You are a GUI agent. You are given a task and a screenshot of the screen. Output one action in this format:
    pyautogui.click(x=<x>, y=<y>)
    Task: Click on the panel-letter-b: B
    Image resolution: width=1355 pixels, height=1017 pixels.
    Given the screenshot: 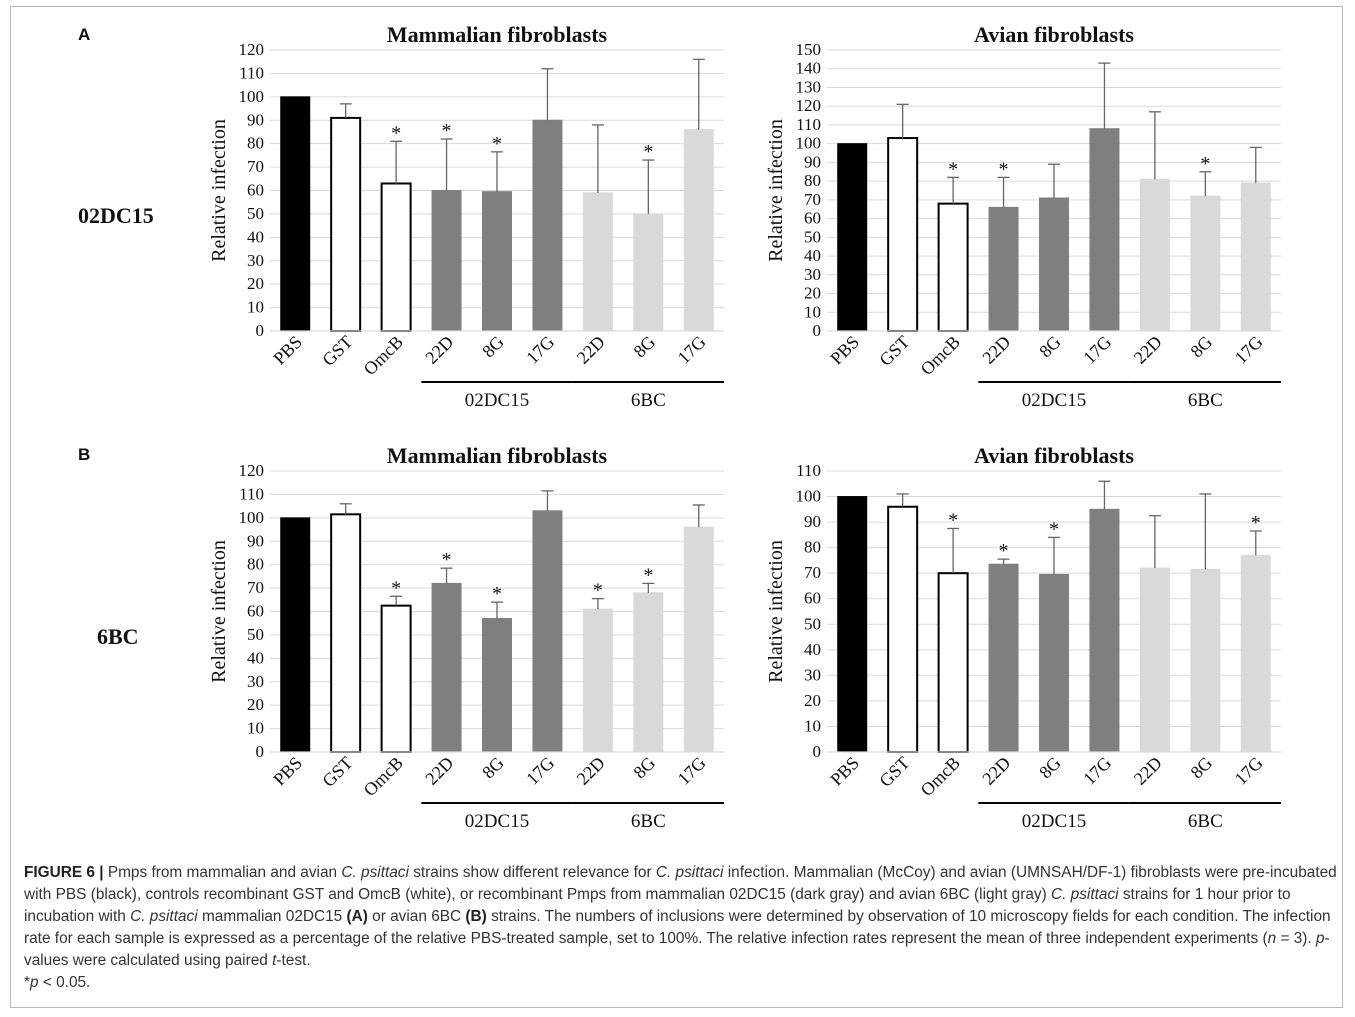 What is the action you would take?
    pyautogui.click(x=84, y=454)
    